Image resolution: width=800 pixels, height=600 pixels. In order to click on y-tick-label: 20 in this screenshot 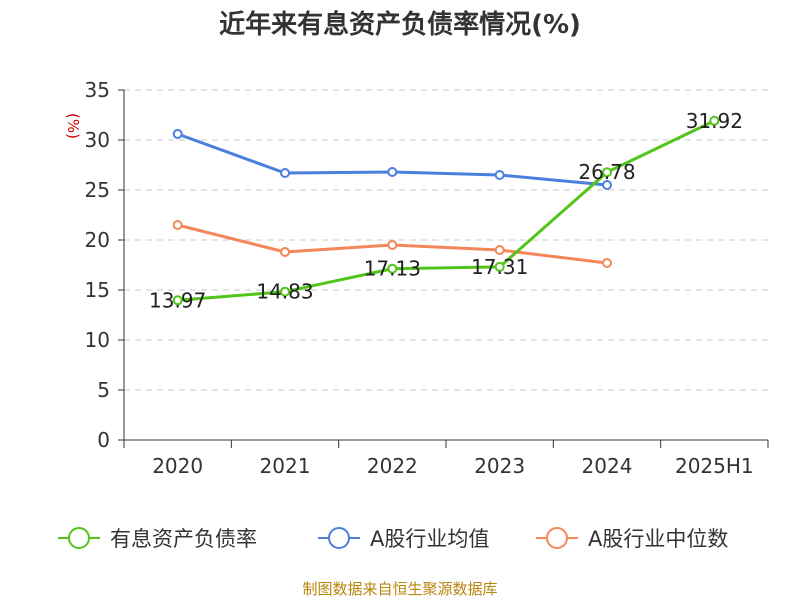, I will do `click(97, 240)`.